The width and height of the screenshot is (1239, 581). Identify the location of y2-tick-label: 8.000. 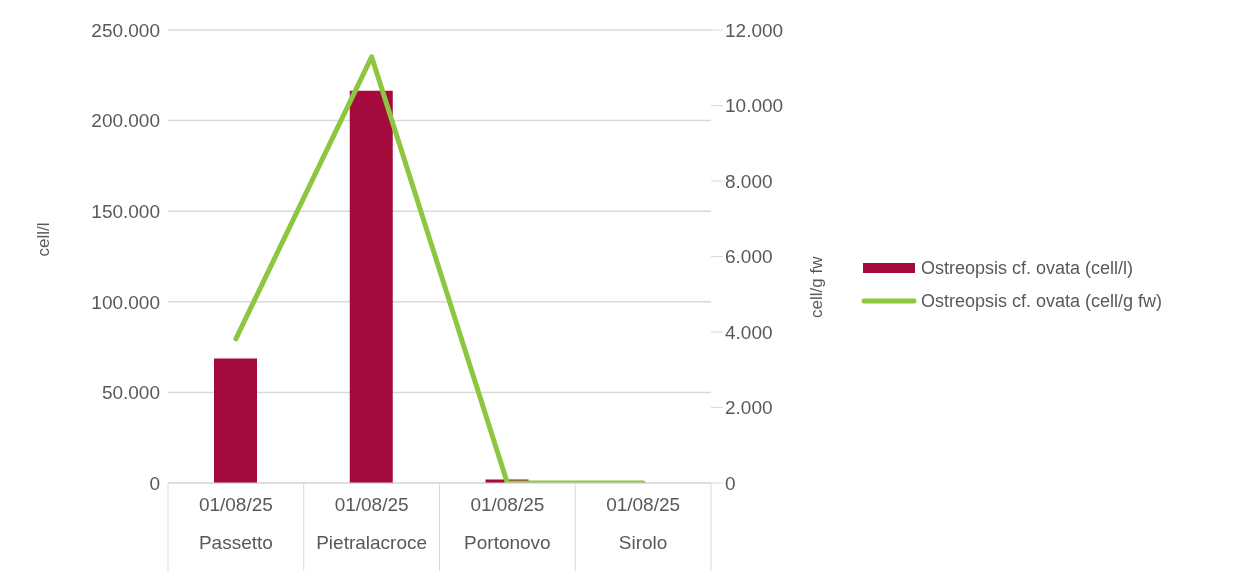
(749, 181).